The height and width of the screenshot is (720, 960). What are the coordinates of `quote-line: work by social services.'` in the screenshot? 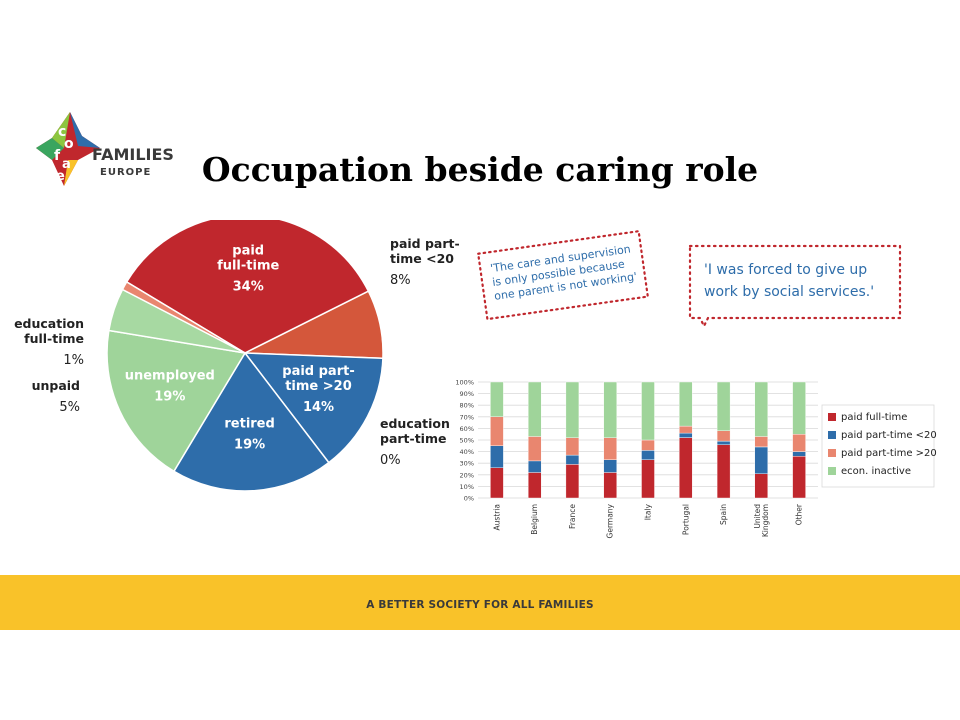 It's located at (789, 292).